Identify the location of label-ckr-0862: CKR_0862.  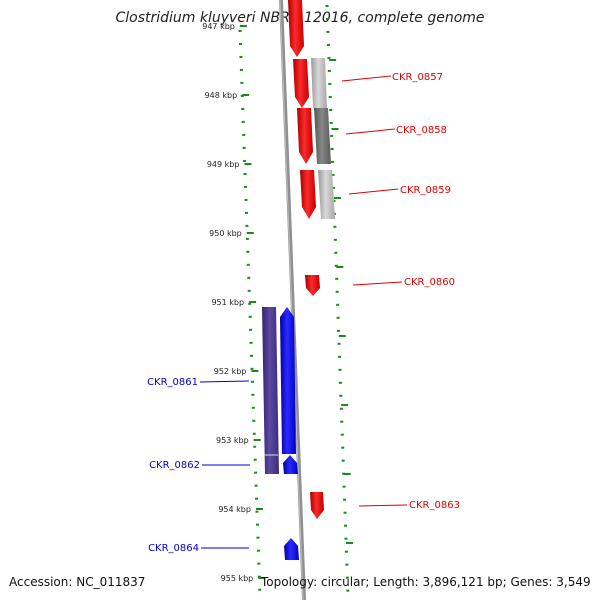
(199, 465).